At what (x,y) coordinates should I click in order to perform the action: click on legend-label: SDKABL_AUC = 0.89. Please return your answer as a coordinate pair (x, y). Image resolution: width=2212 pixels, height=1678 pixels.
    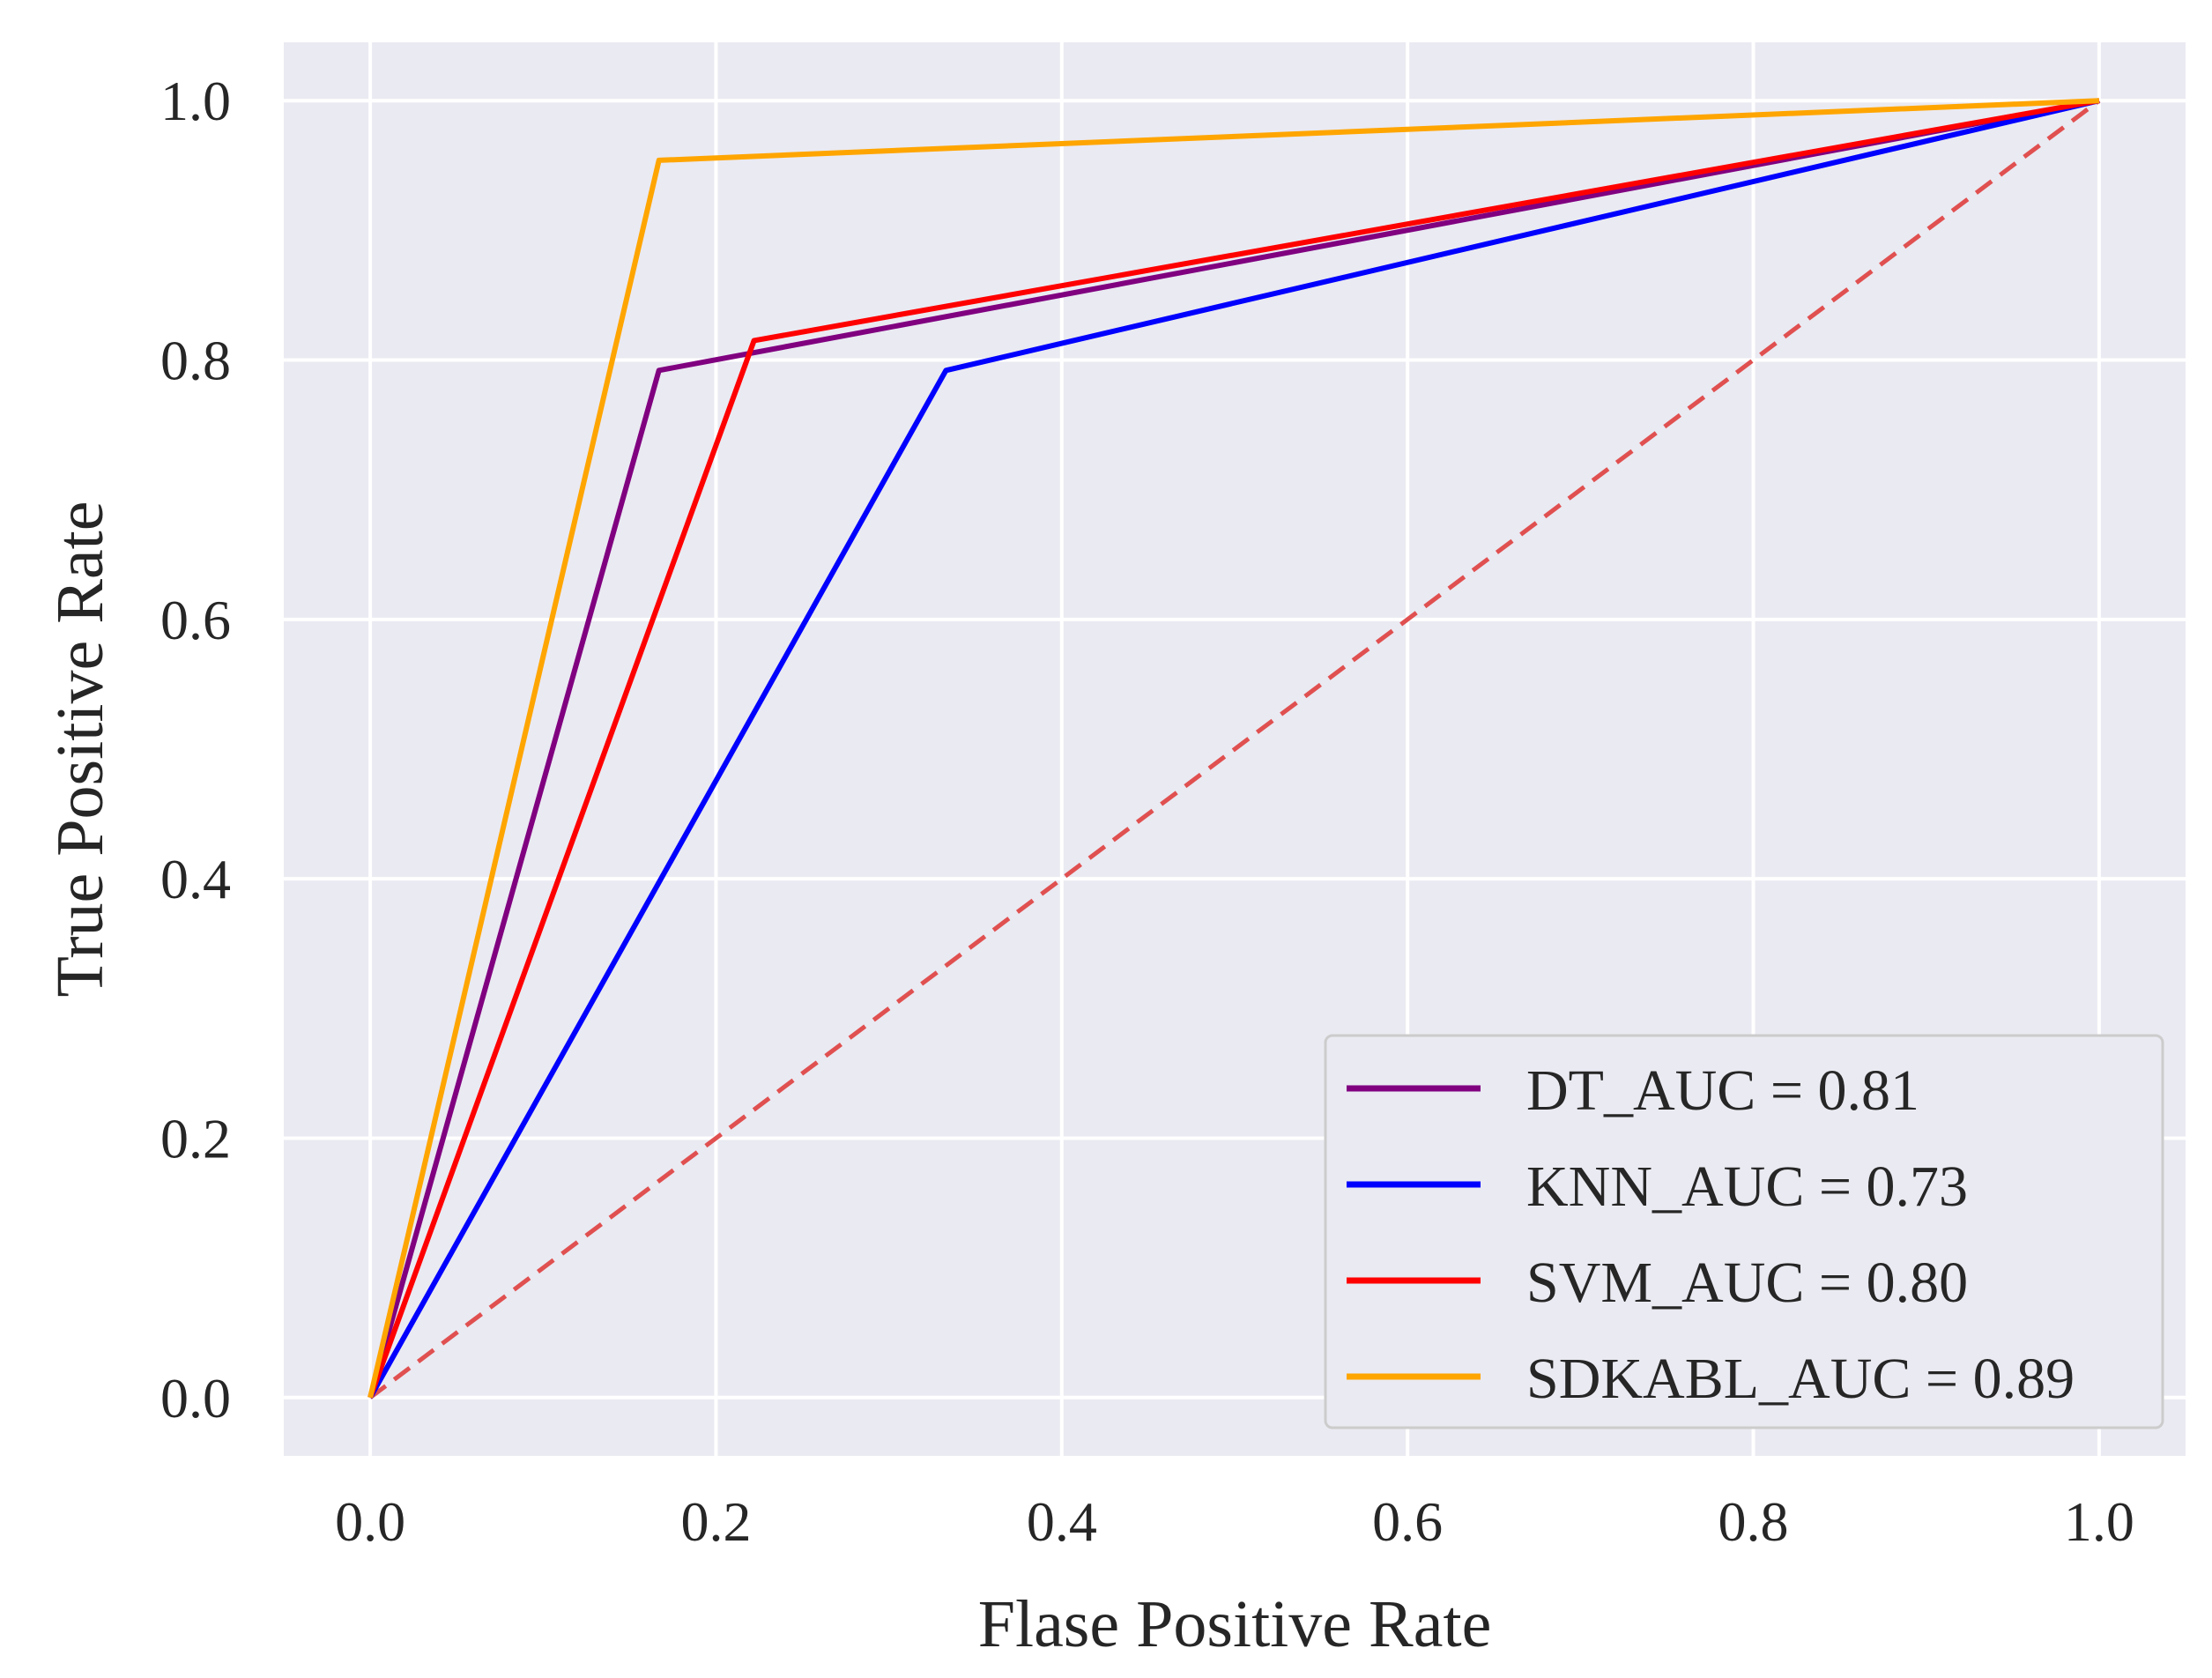
    Looking at the image, I should click on (1801, 1379).